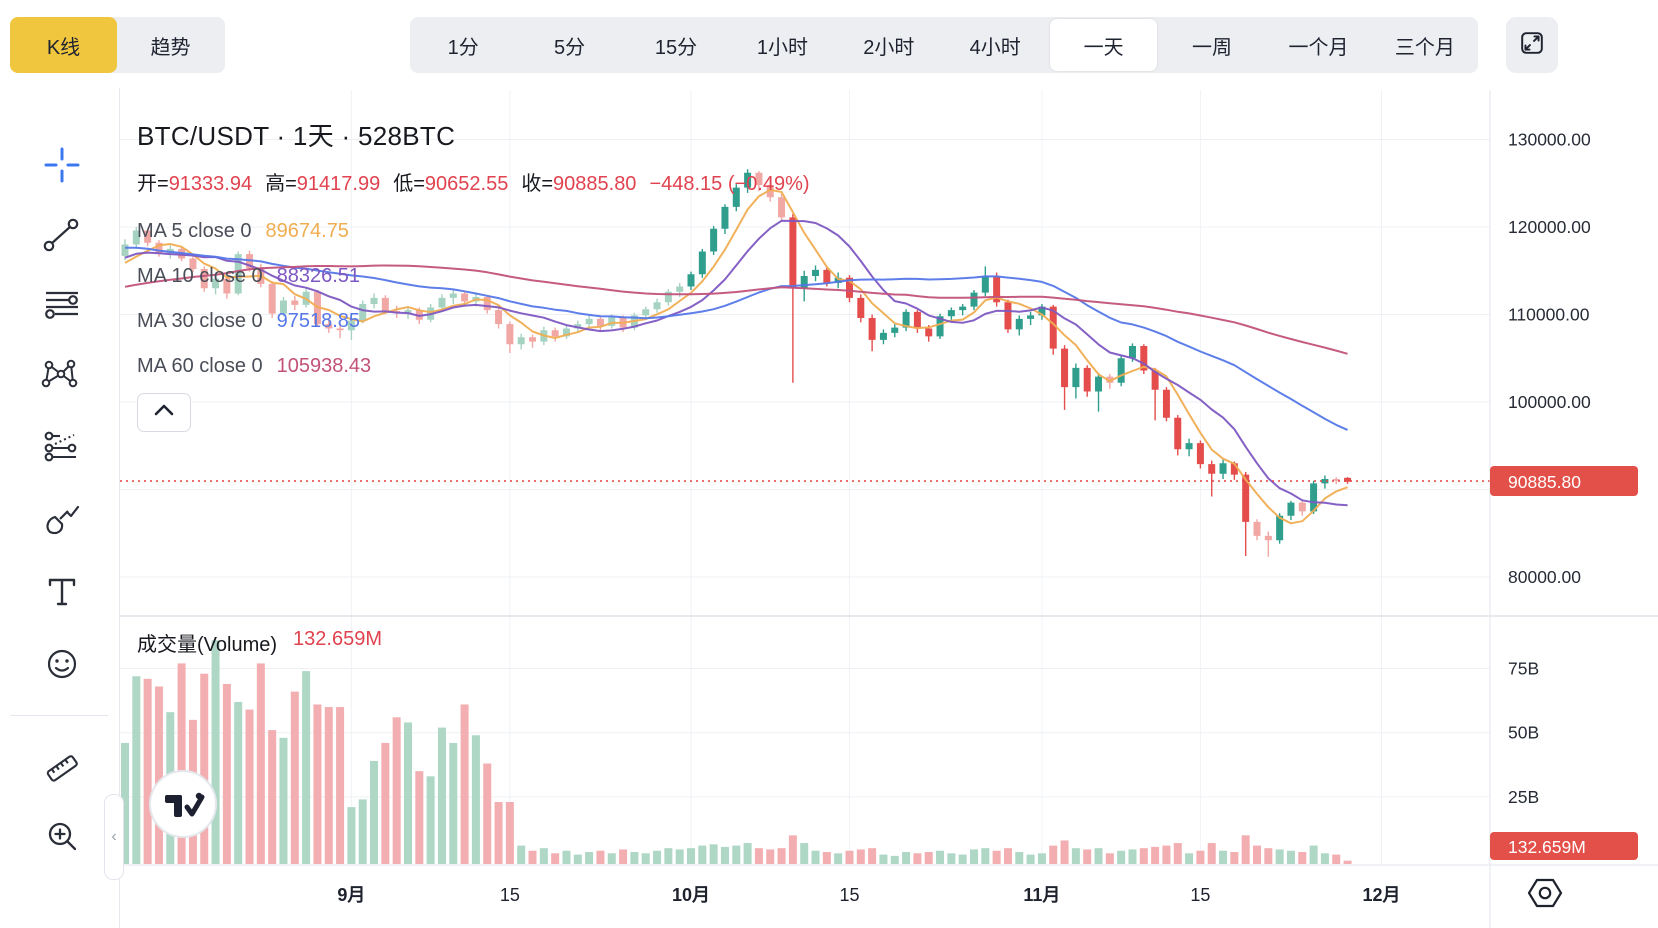 The height and width of the screenshot is (928, 1658). I want to click on volume-axis-label: 75B, so click(1523, 669).